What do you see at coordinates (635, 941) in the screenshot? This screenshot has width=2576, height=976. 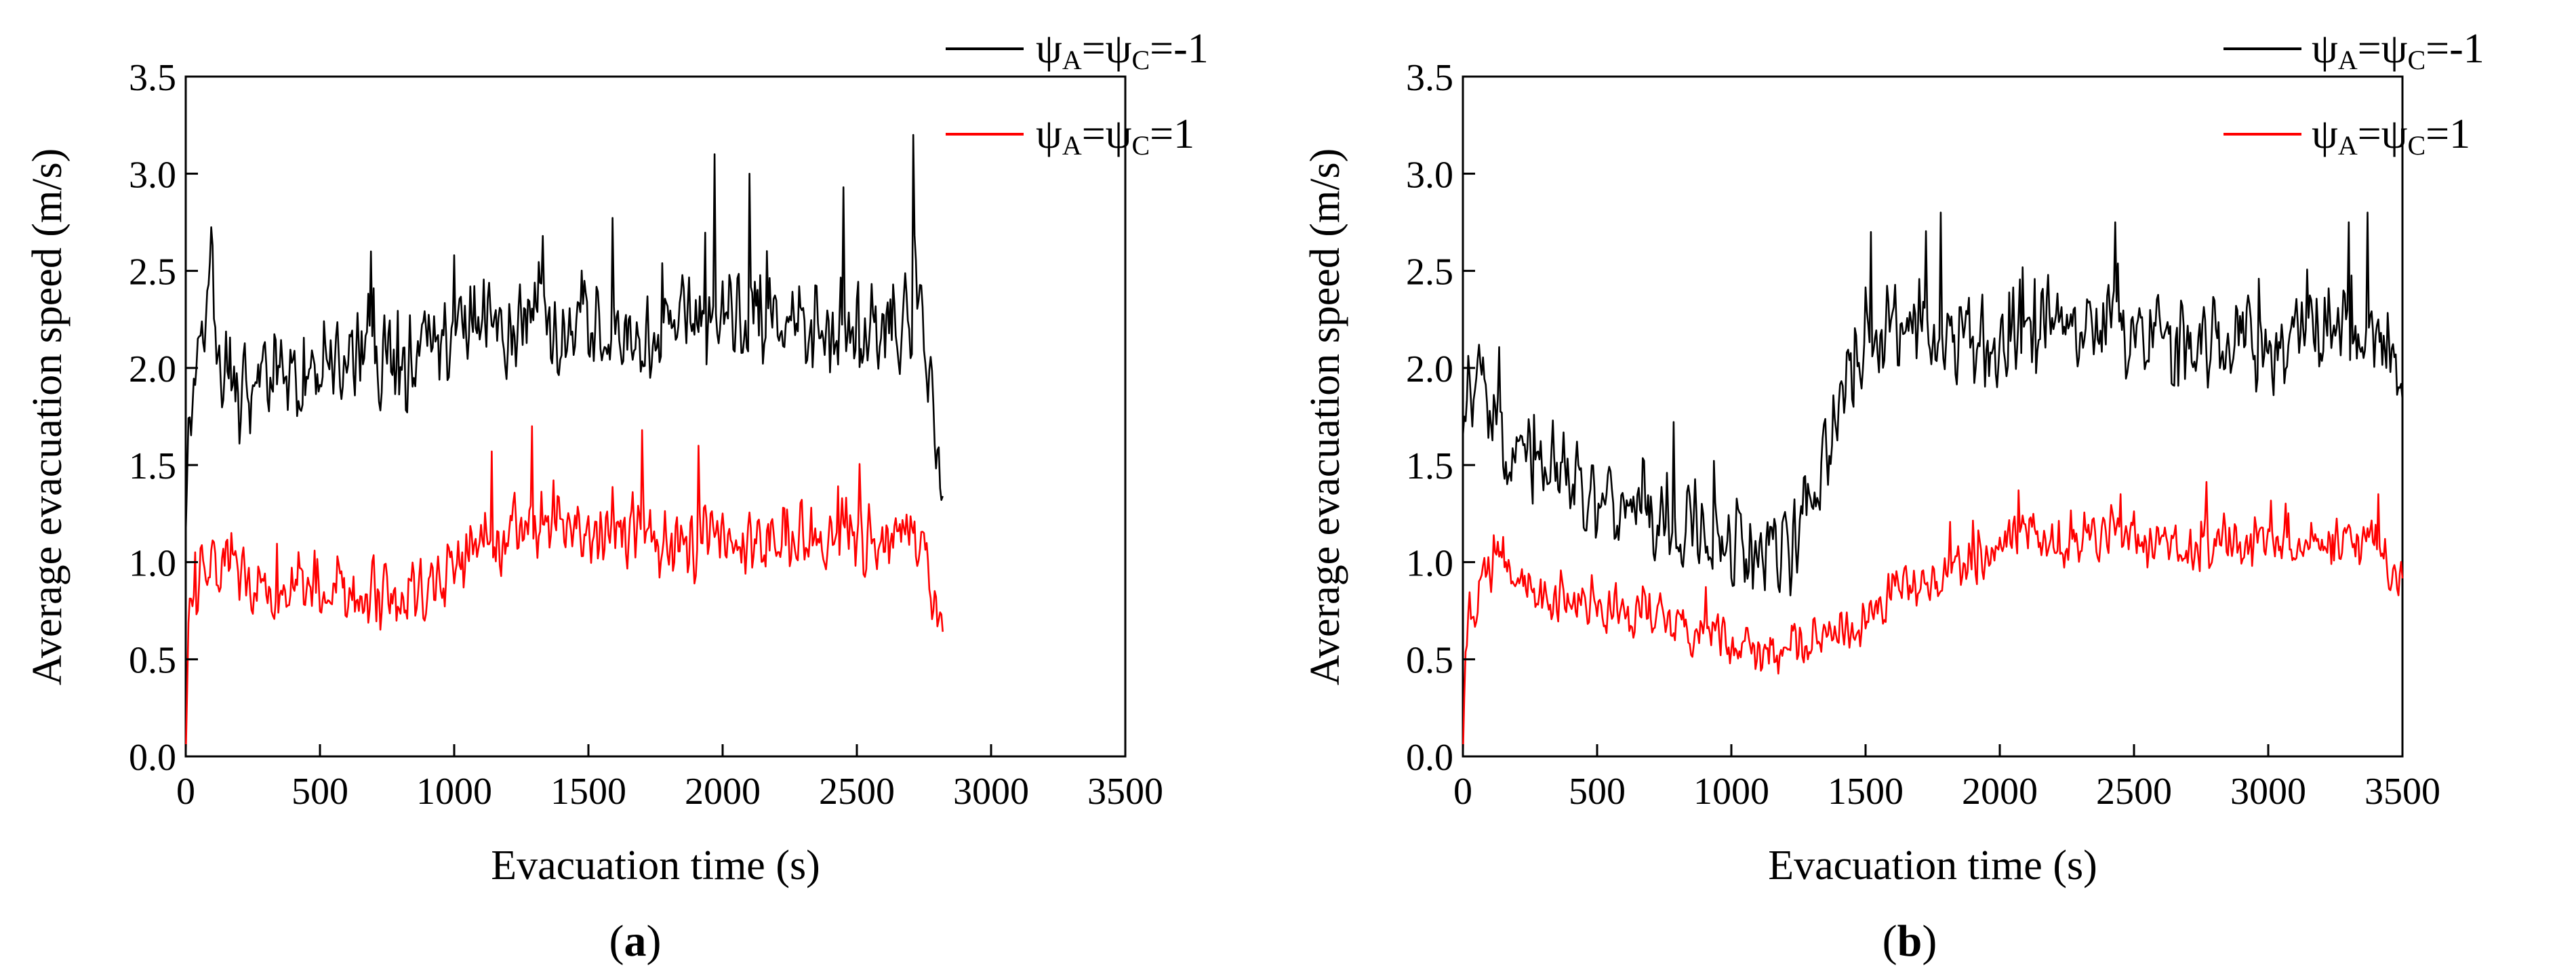 I see `panel-caption: (a)` at bounding box center [635, 941].